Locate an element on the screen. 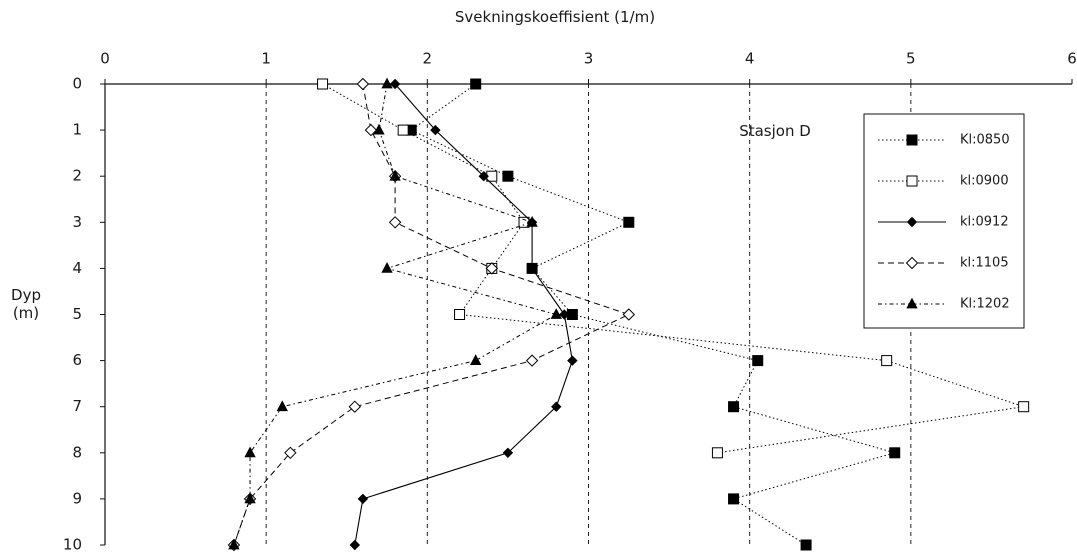  legend-label: kl:0912 is located at coordinates (984, 222).